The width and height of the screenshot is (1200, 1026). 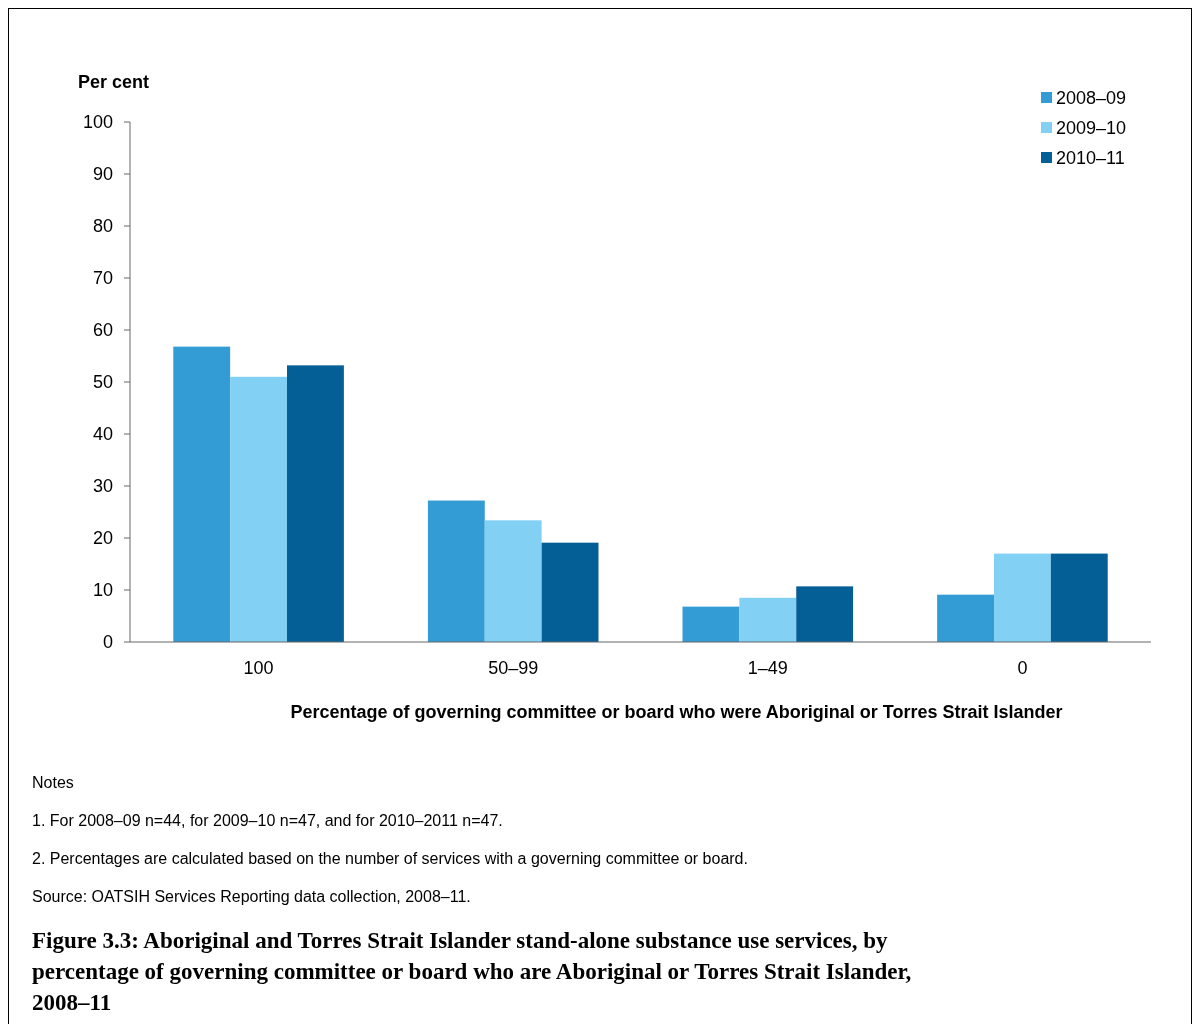 What do you see at coordinates (676, 712) in the screenshot?
I see `x-axis-title: Percentage of governing committee or board who were Aboriginal or Torres Strait Islander` at bounding box center [676, 712].